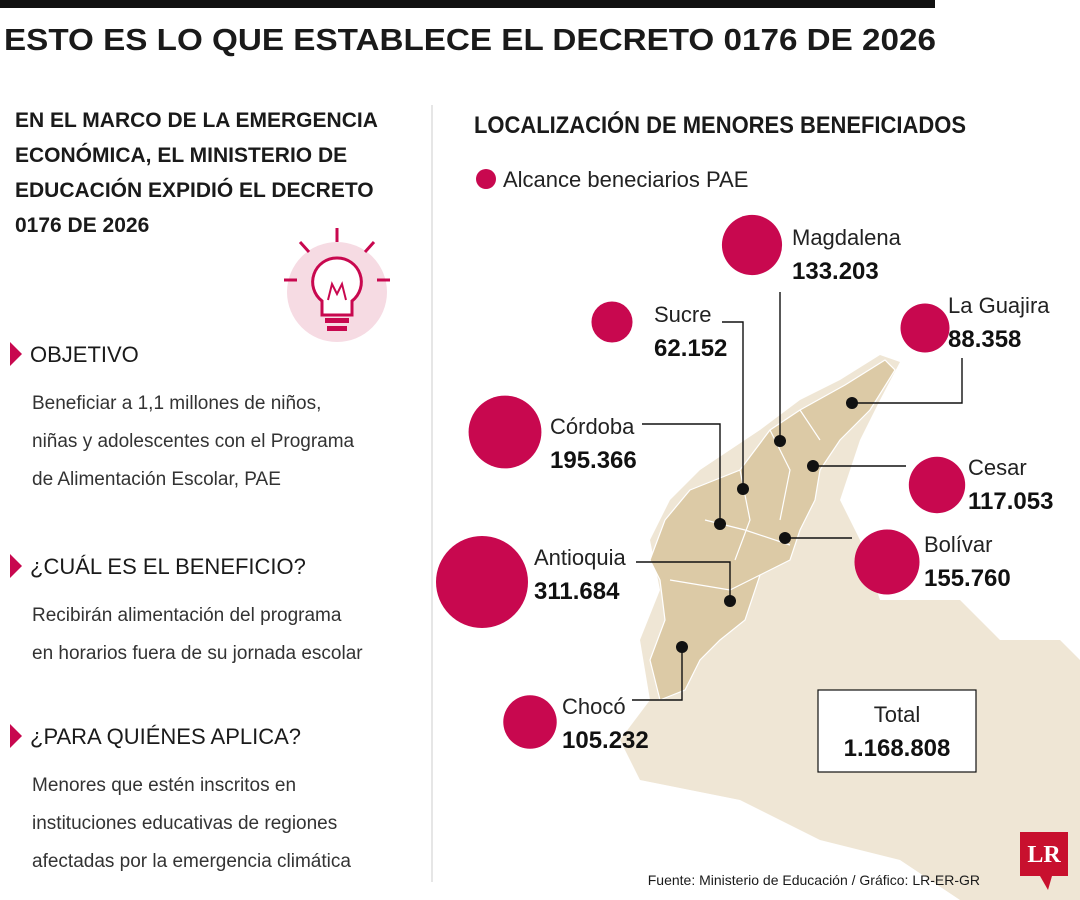 Image resolution: width=1080 pixels, height=900 pixels. I want to click on section-text: niñas y adolescentes con el Programa, so click(193, 441).